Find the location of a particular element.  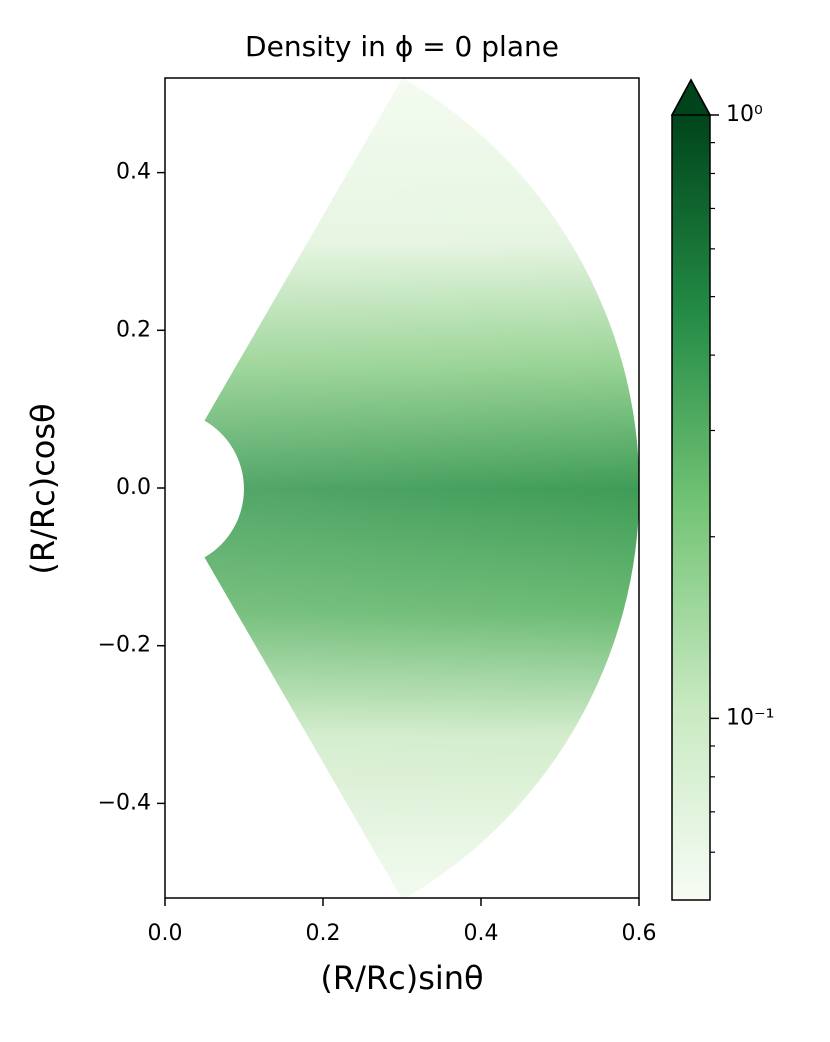

colorbar-outline is located at coordinates (691, 489).